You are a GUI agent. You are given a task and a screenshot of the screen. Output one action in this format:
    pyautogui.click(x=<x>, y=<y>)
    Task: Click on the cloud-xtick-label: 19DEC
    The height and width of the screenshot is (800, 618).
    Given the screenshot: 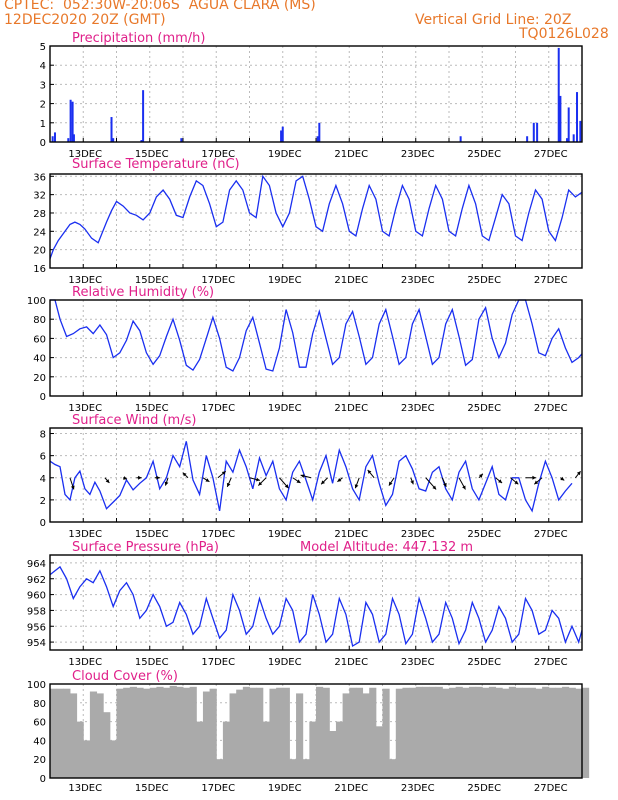 What is the action you would take?
    pyautogui.click(x=285, y=788)
    